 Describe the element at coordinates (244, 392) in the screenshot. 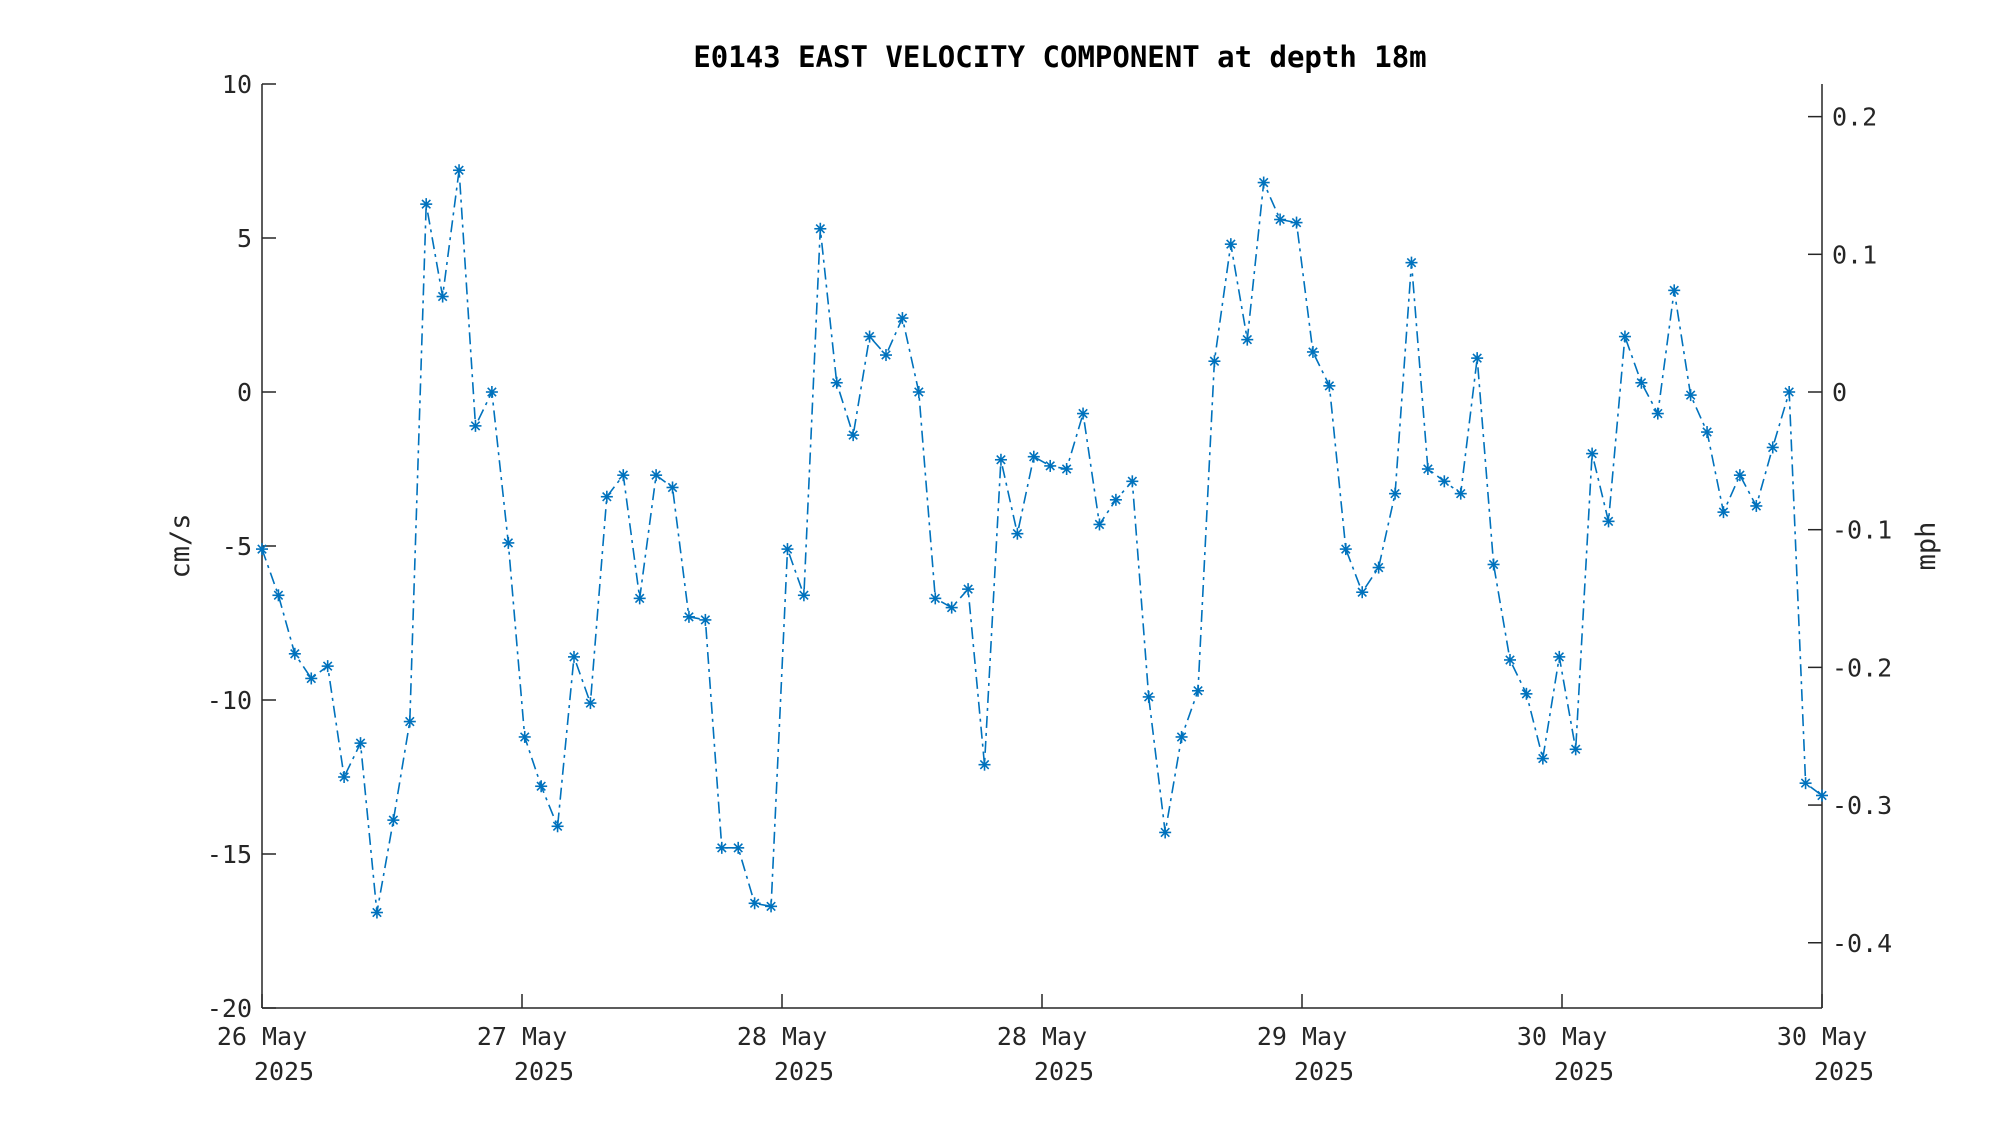

I see `y-tick-label-left: 0` at that location.